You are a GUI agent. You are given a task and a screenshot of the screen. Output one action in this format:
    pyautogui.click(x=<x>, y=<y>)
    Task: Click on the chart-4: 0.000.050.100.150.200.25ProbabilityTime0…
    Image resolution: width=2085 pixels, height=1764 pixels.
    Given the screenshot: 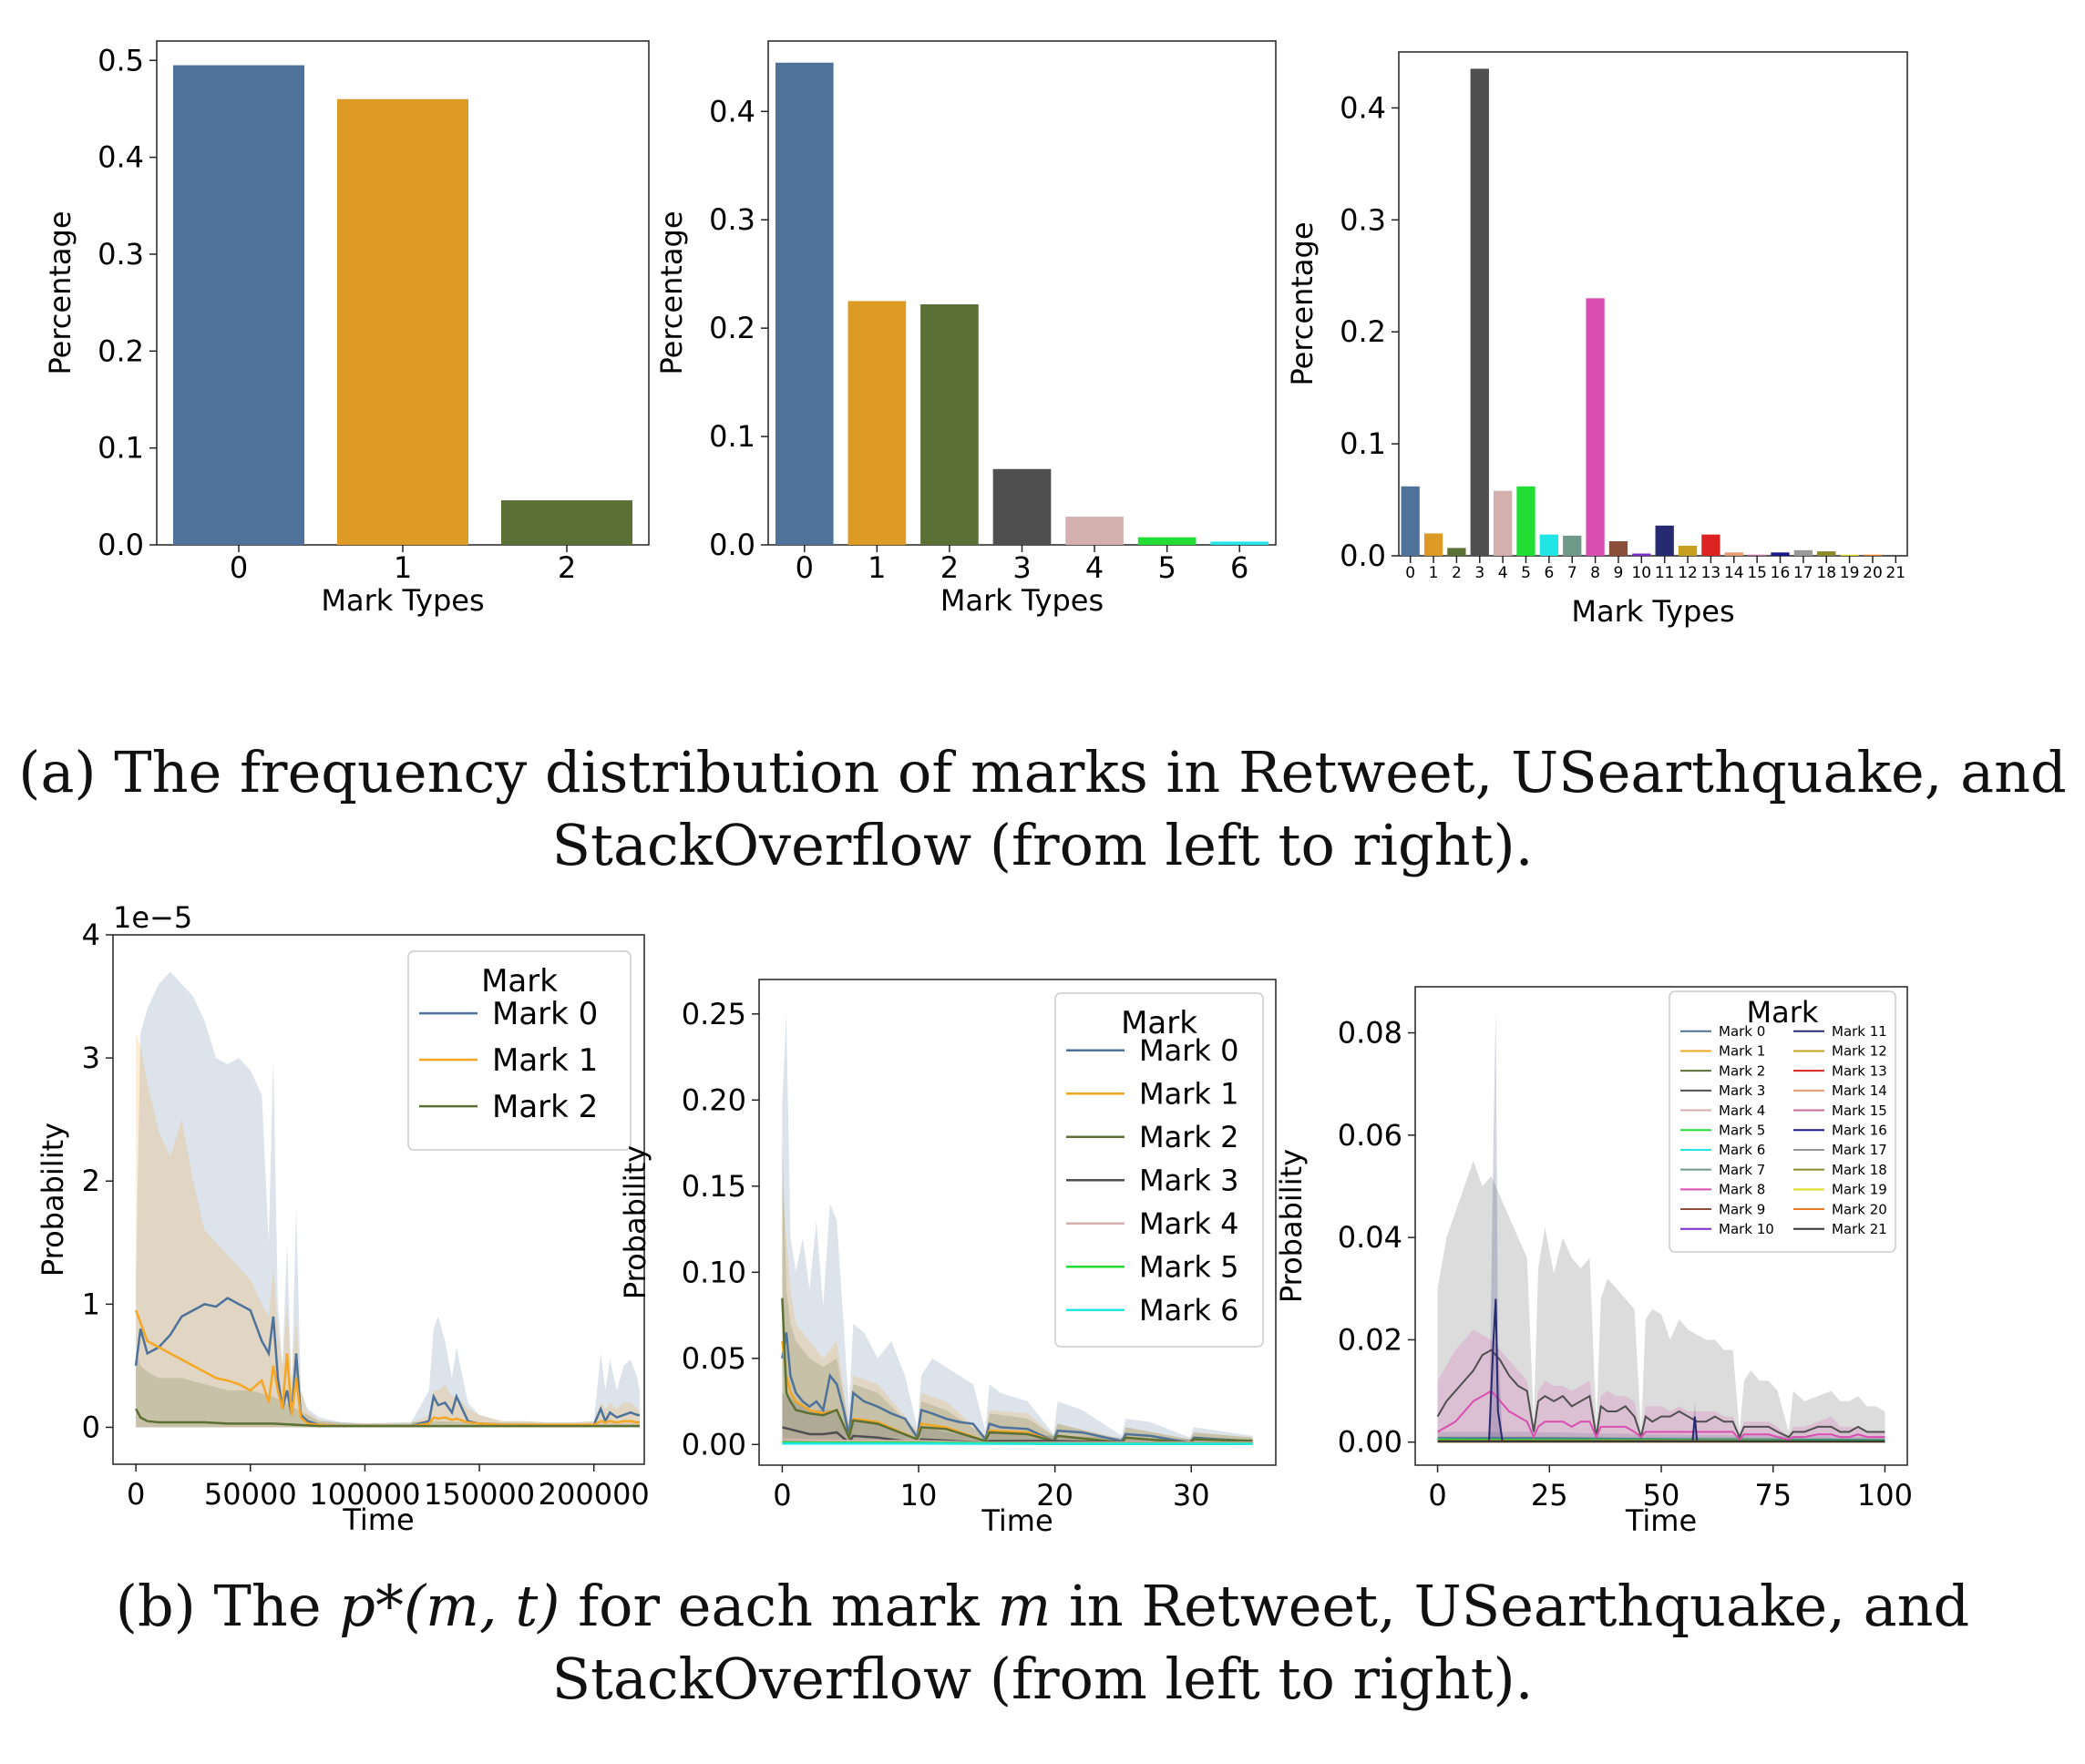 What is the action you would take?
    pyautogui.click(x=947, y=1258)
    